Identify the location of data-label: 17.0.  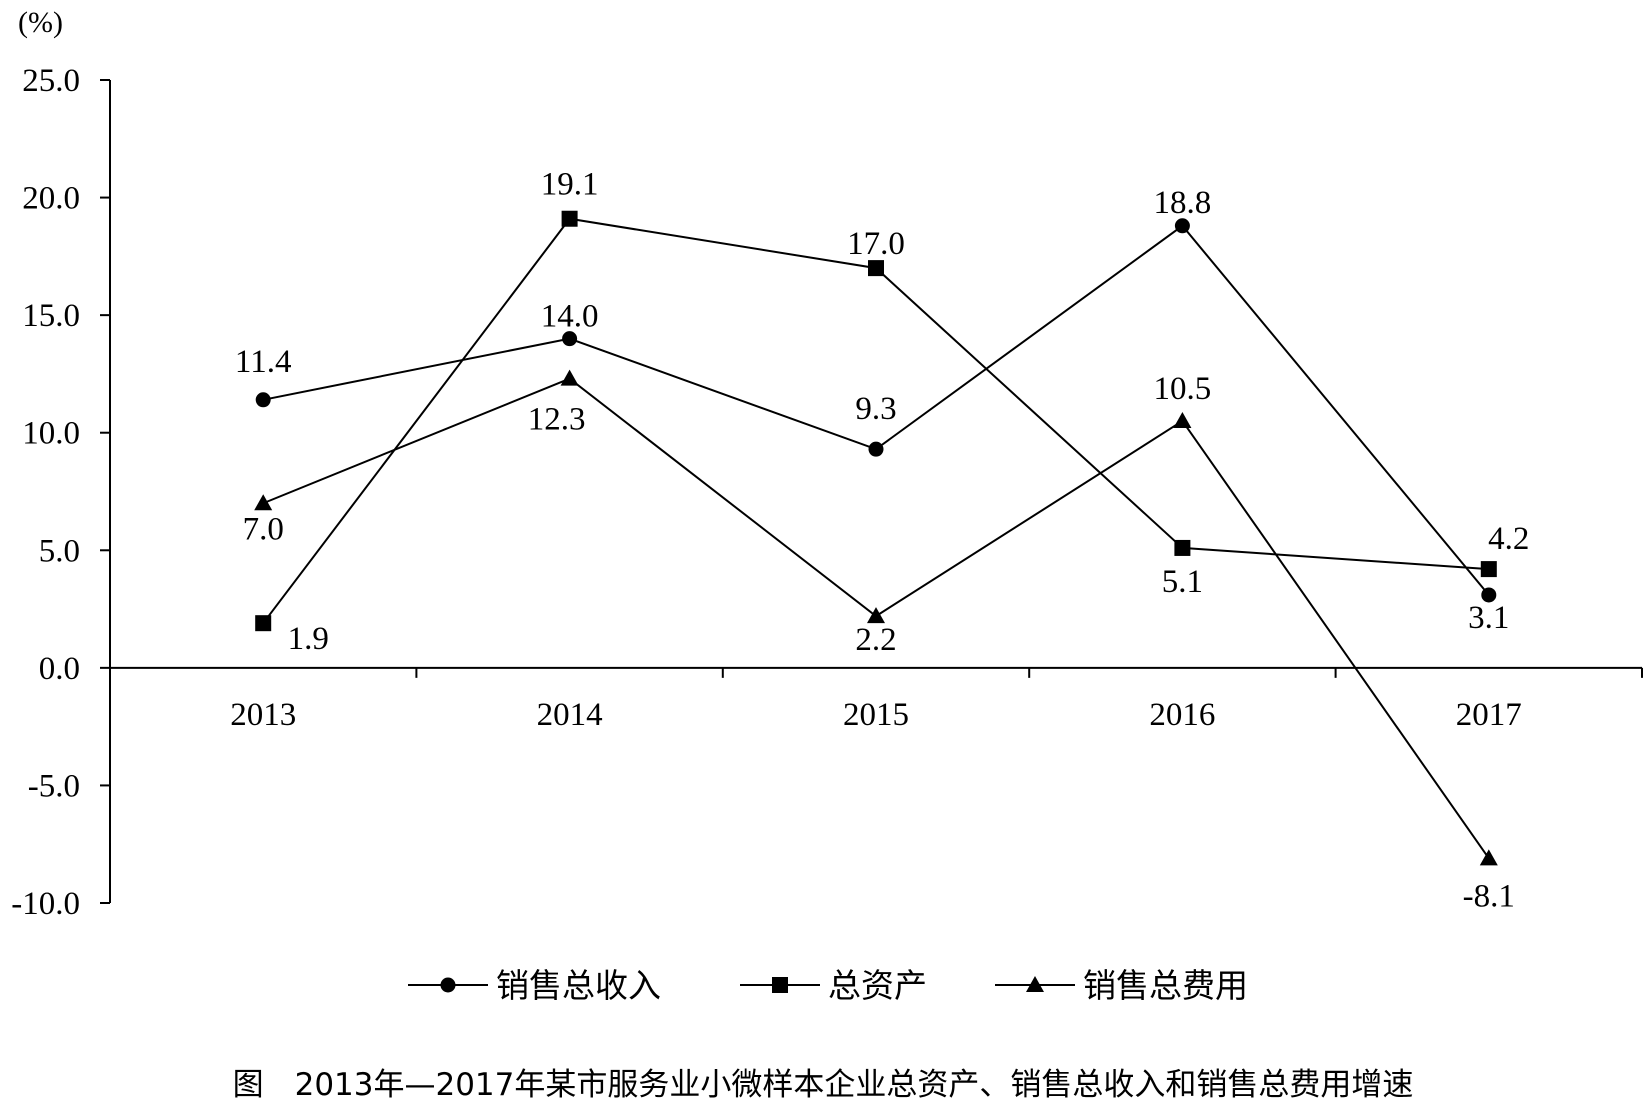
(876, 244).